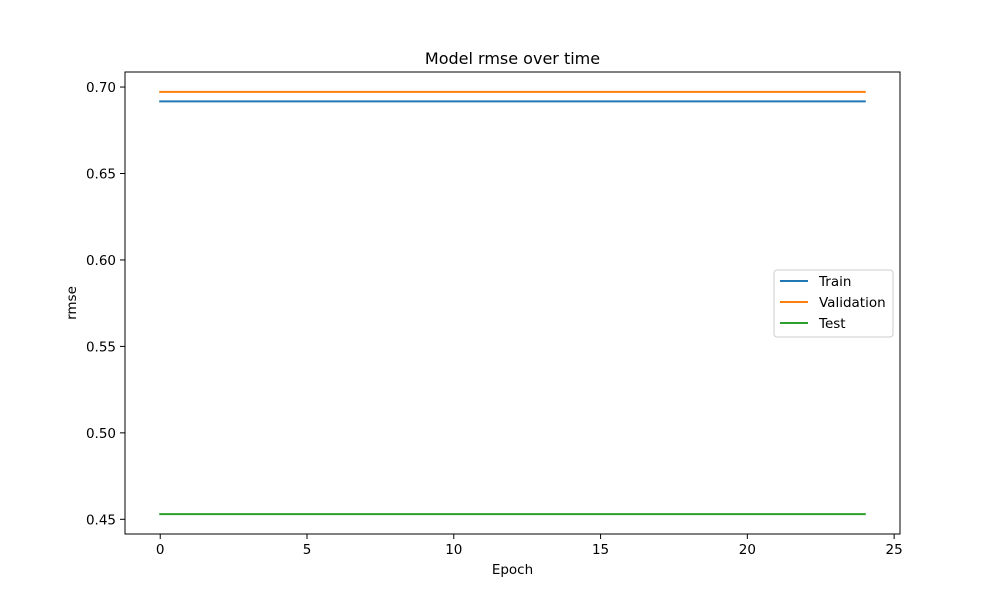  What do you see at coordinates (160, 550) in the screenshot?
I see `x-tick-label: 0` at bounding box center [160, 550].